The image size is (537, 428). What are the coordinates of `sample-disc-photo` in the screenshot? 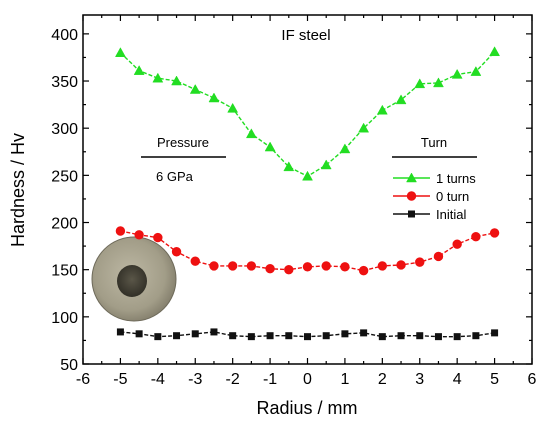 It's located at (134, 279).